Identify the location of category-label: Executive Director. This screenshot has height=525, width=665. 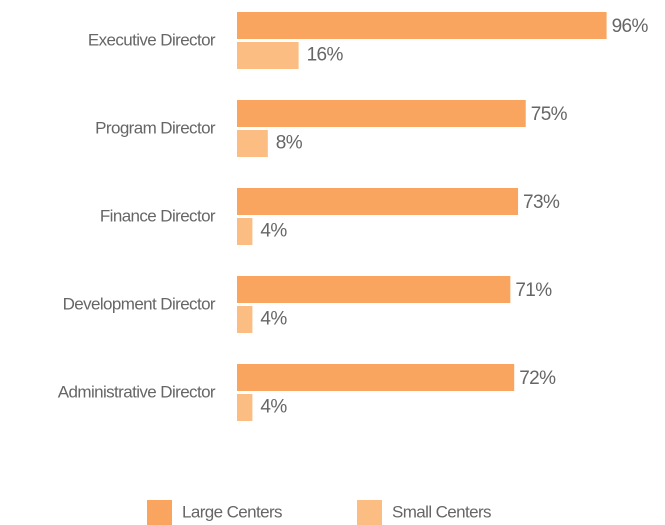
(152, 39).